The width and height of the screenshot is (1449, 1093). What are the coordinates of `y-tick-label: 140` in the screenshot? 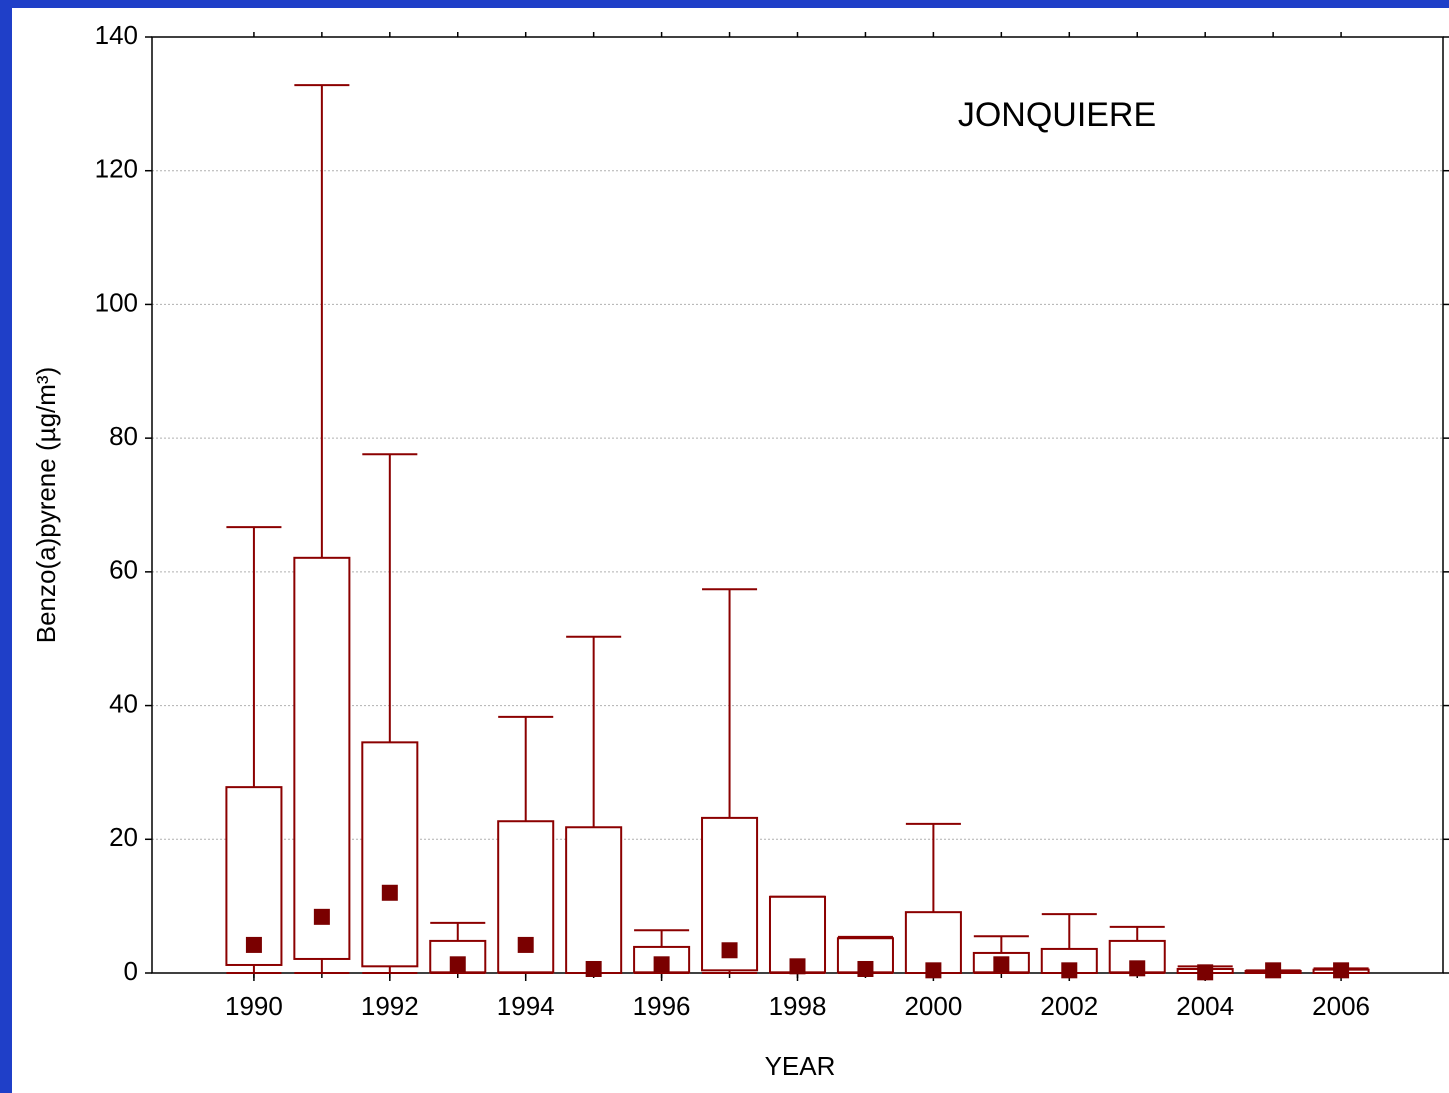 It's located at (116, 35).